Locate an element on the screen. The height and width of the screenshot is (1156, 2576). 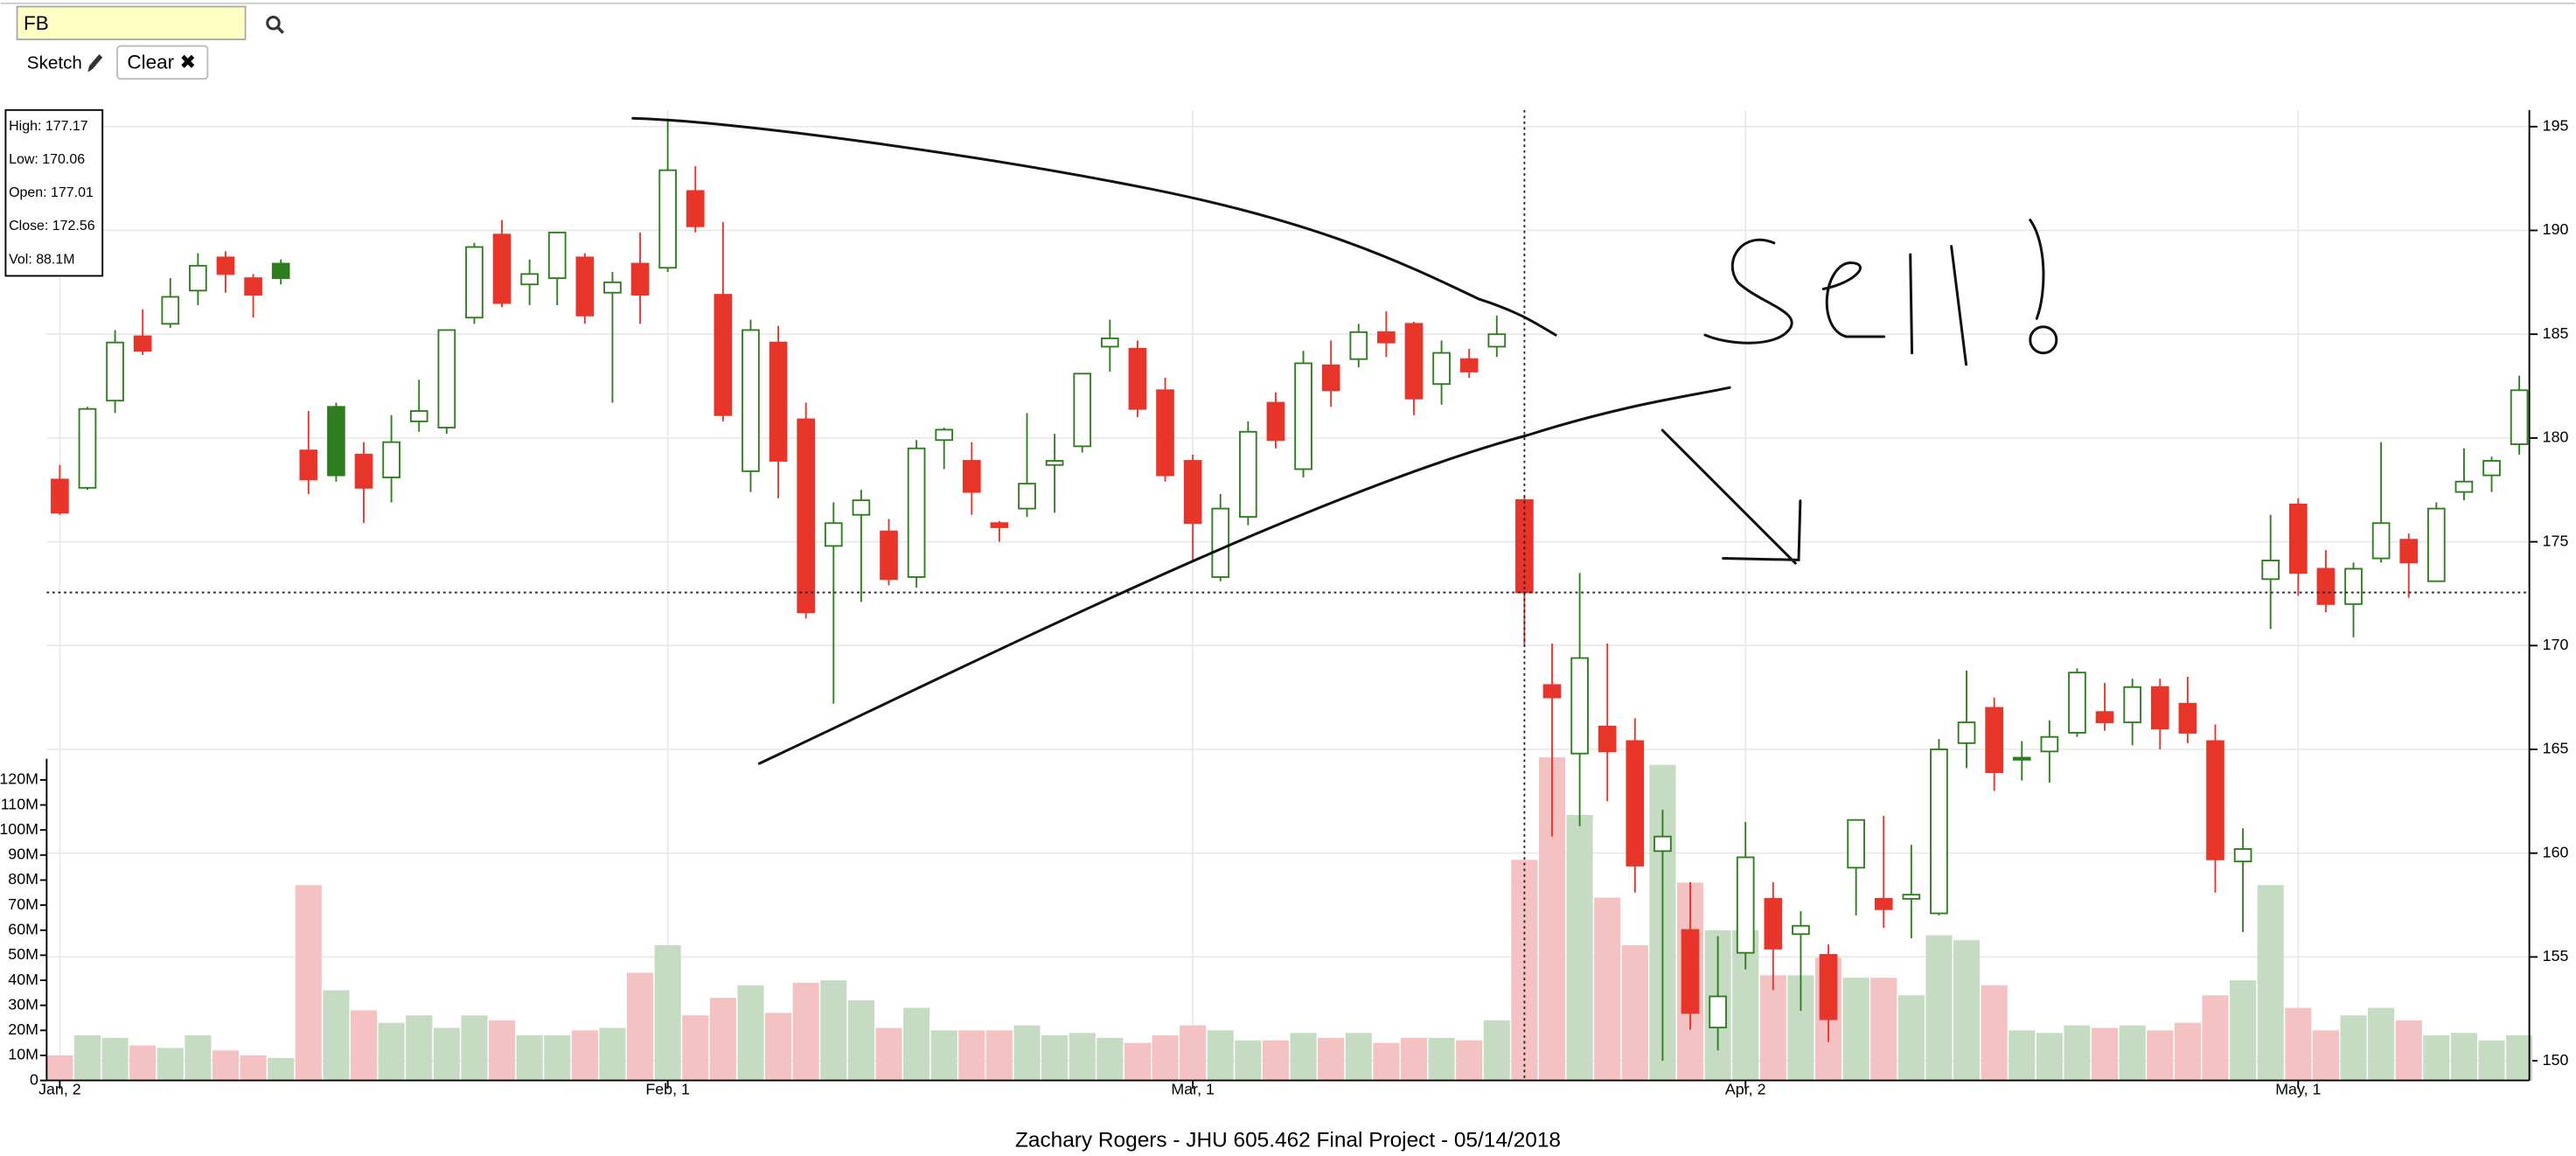
x-tick-label: May, 1 is located at coordinates (2298, 1090).